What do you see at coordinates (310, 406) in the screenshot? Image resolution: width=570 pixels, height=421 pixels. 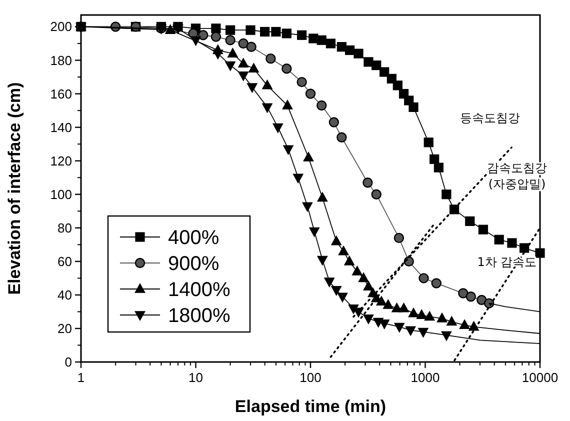 I see `x-axis-title: Elapsed time (min)` at bounding box center [310, 406].